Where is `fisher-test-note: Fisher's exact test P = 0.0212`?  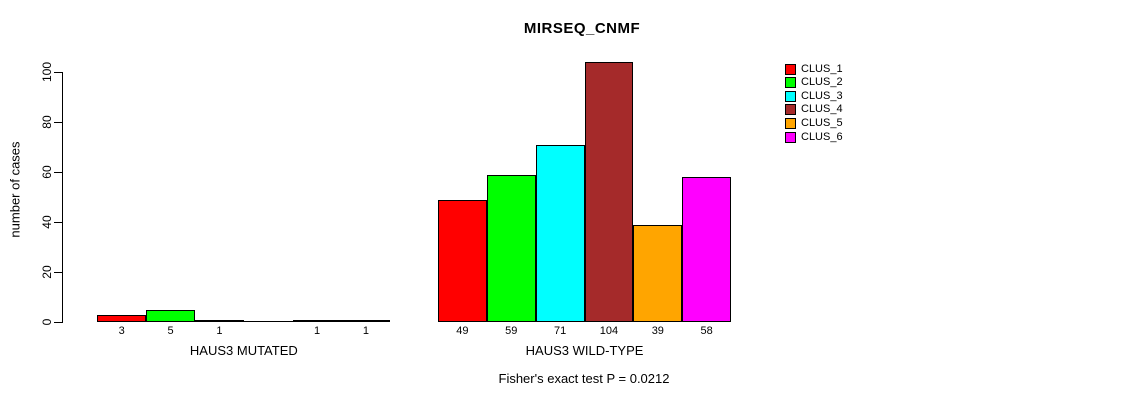 fisher-test-note: Fisher's exact test P = 0.0212 is located at coordinates (584, 378).